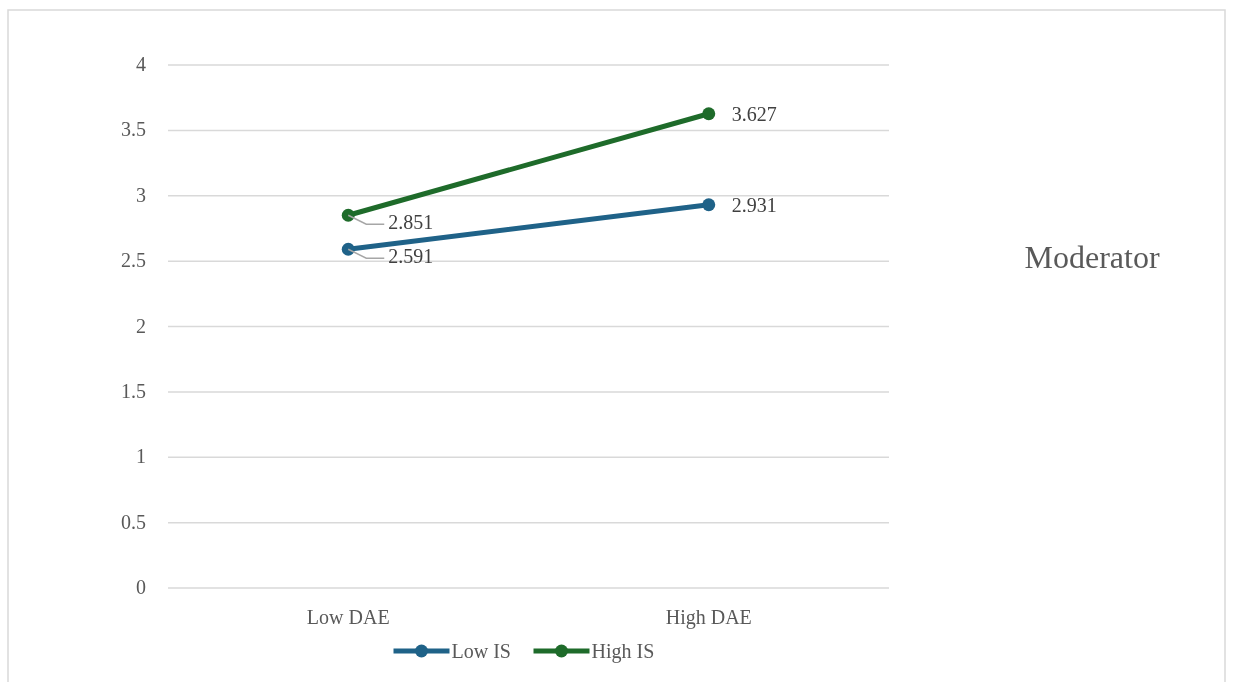  What do you see at coordinates (411, 256) in the screenshot?
I see `data-label: 2.591` at bounding box center [411, 256].